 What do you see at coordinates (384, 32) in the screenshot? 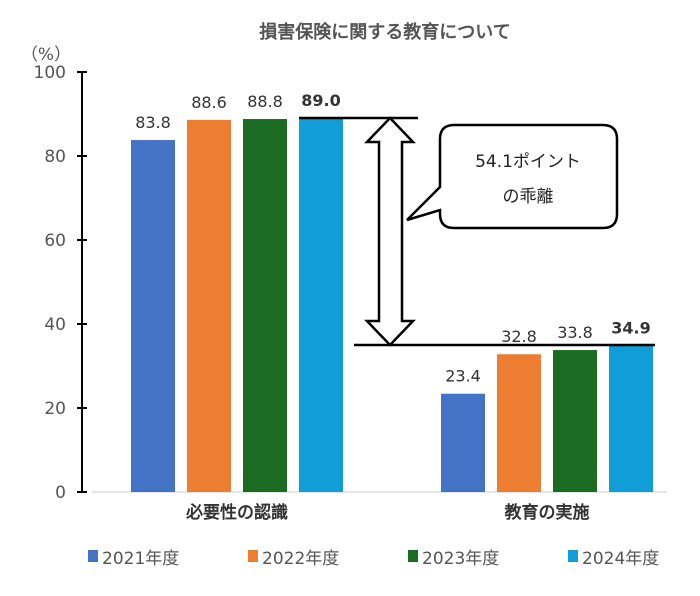
I see `chart-title: 損害保険に関する教育について` at bounding box center [384, 32].